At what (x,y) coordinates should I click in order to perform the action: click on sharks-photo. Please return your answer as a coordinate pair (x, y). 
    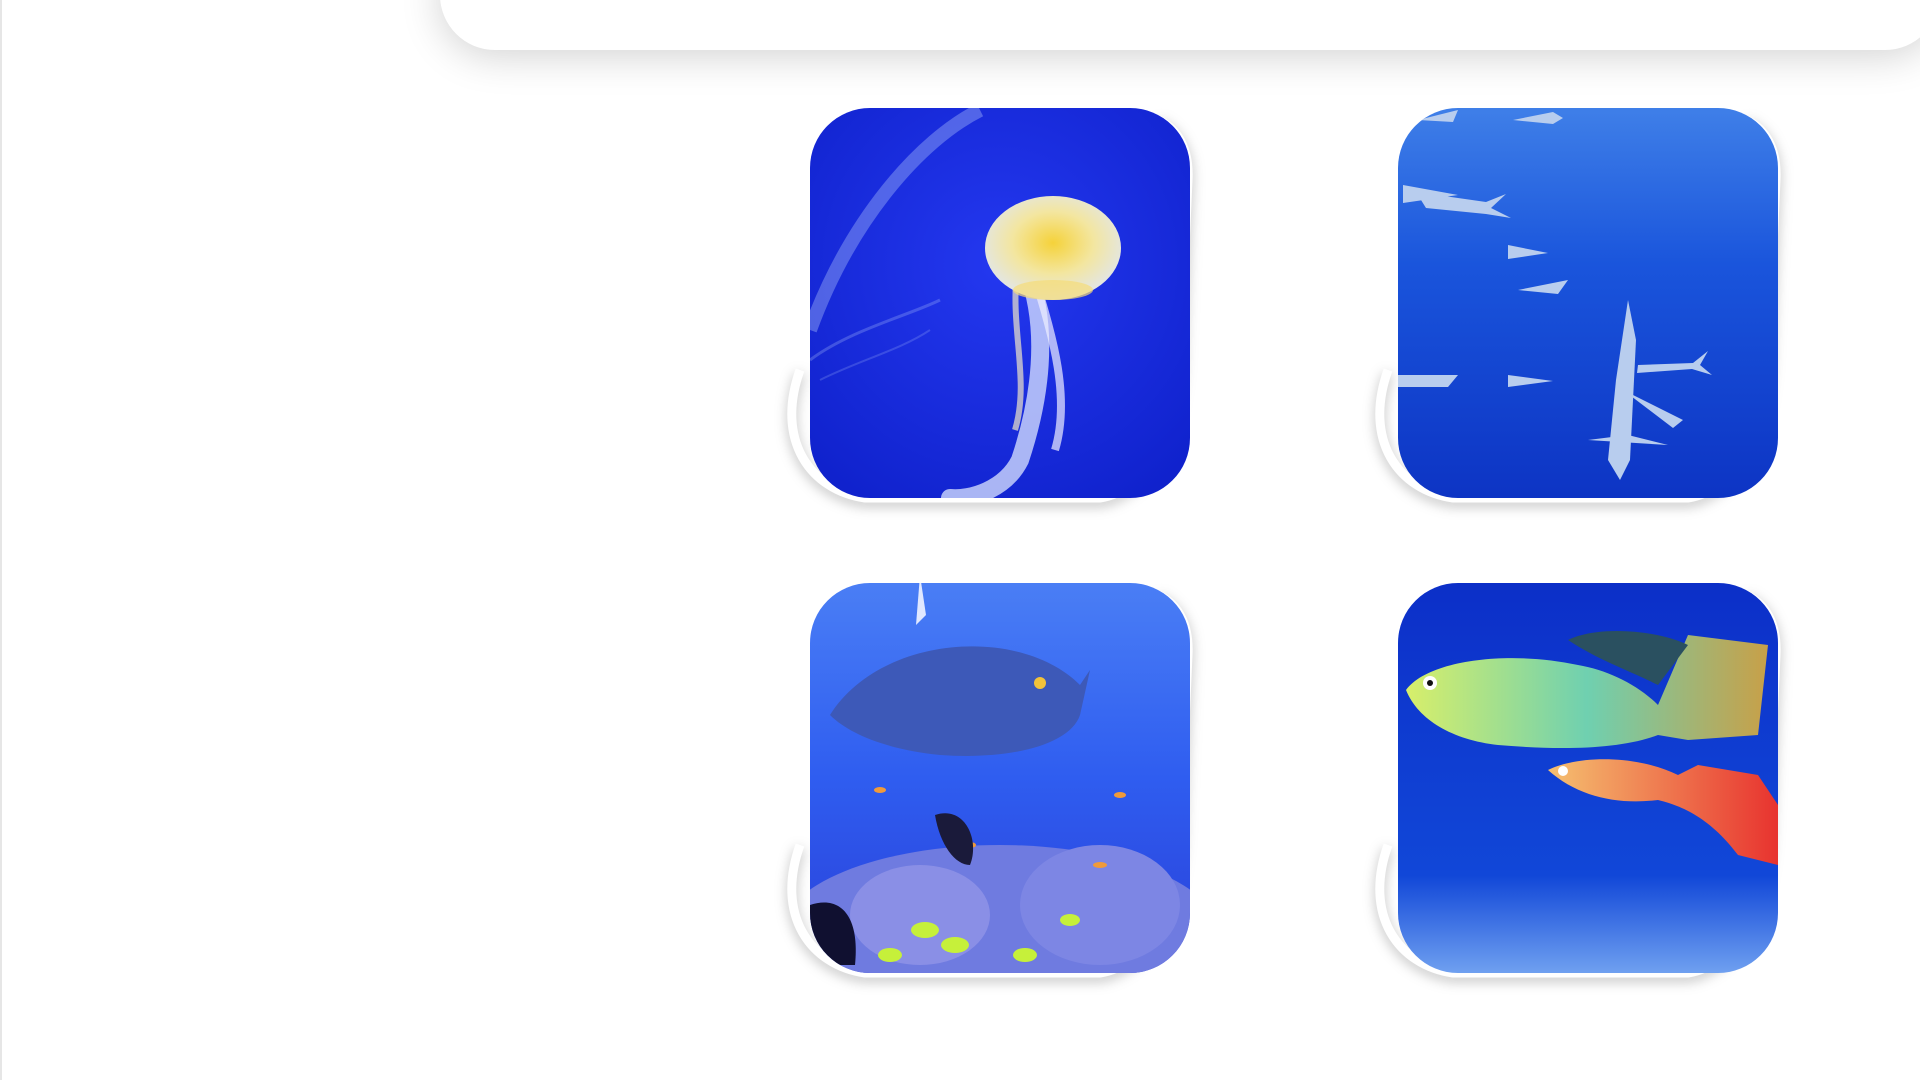
    Looking at the image, I should click on (1578, 305).